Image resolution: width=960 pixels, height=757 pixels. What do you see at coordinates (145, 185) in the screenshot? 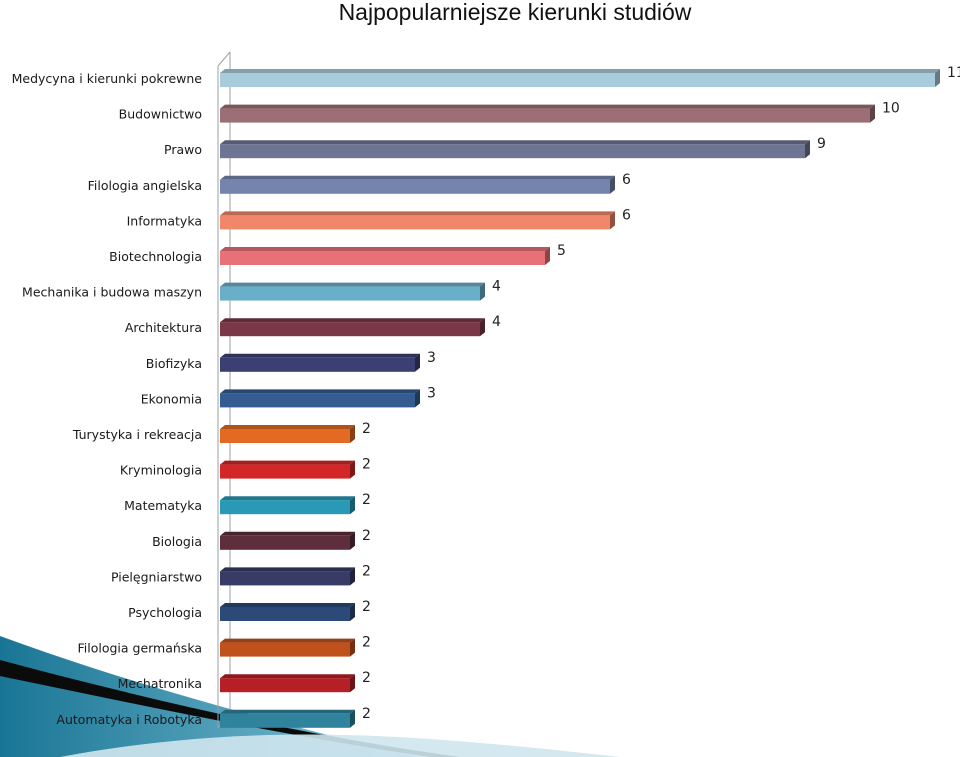
I see `category-label: Filologia angielska` at bounding box center [145, 185].